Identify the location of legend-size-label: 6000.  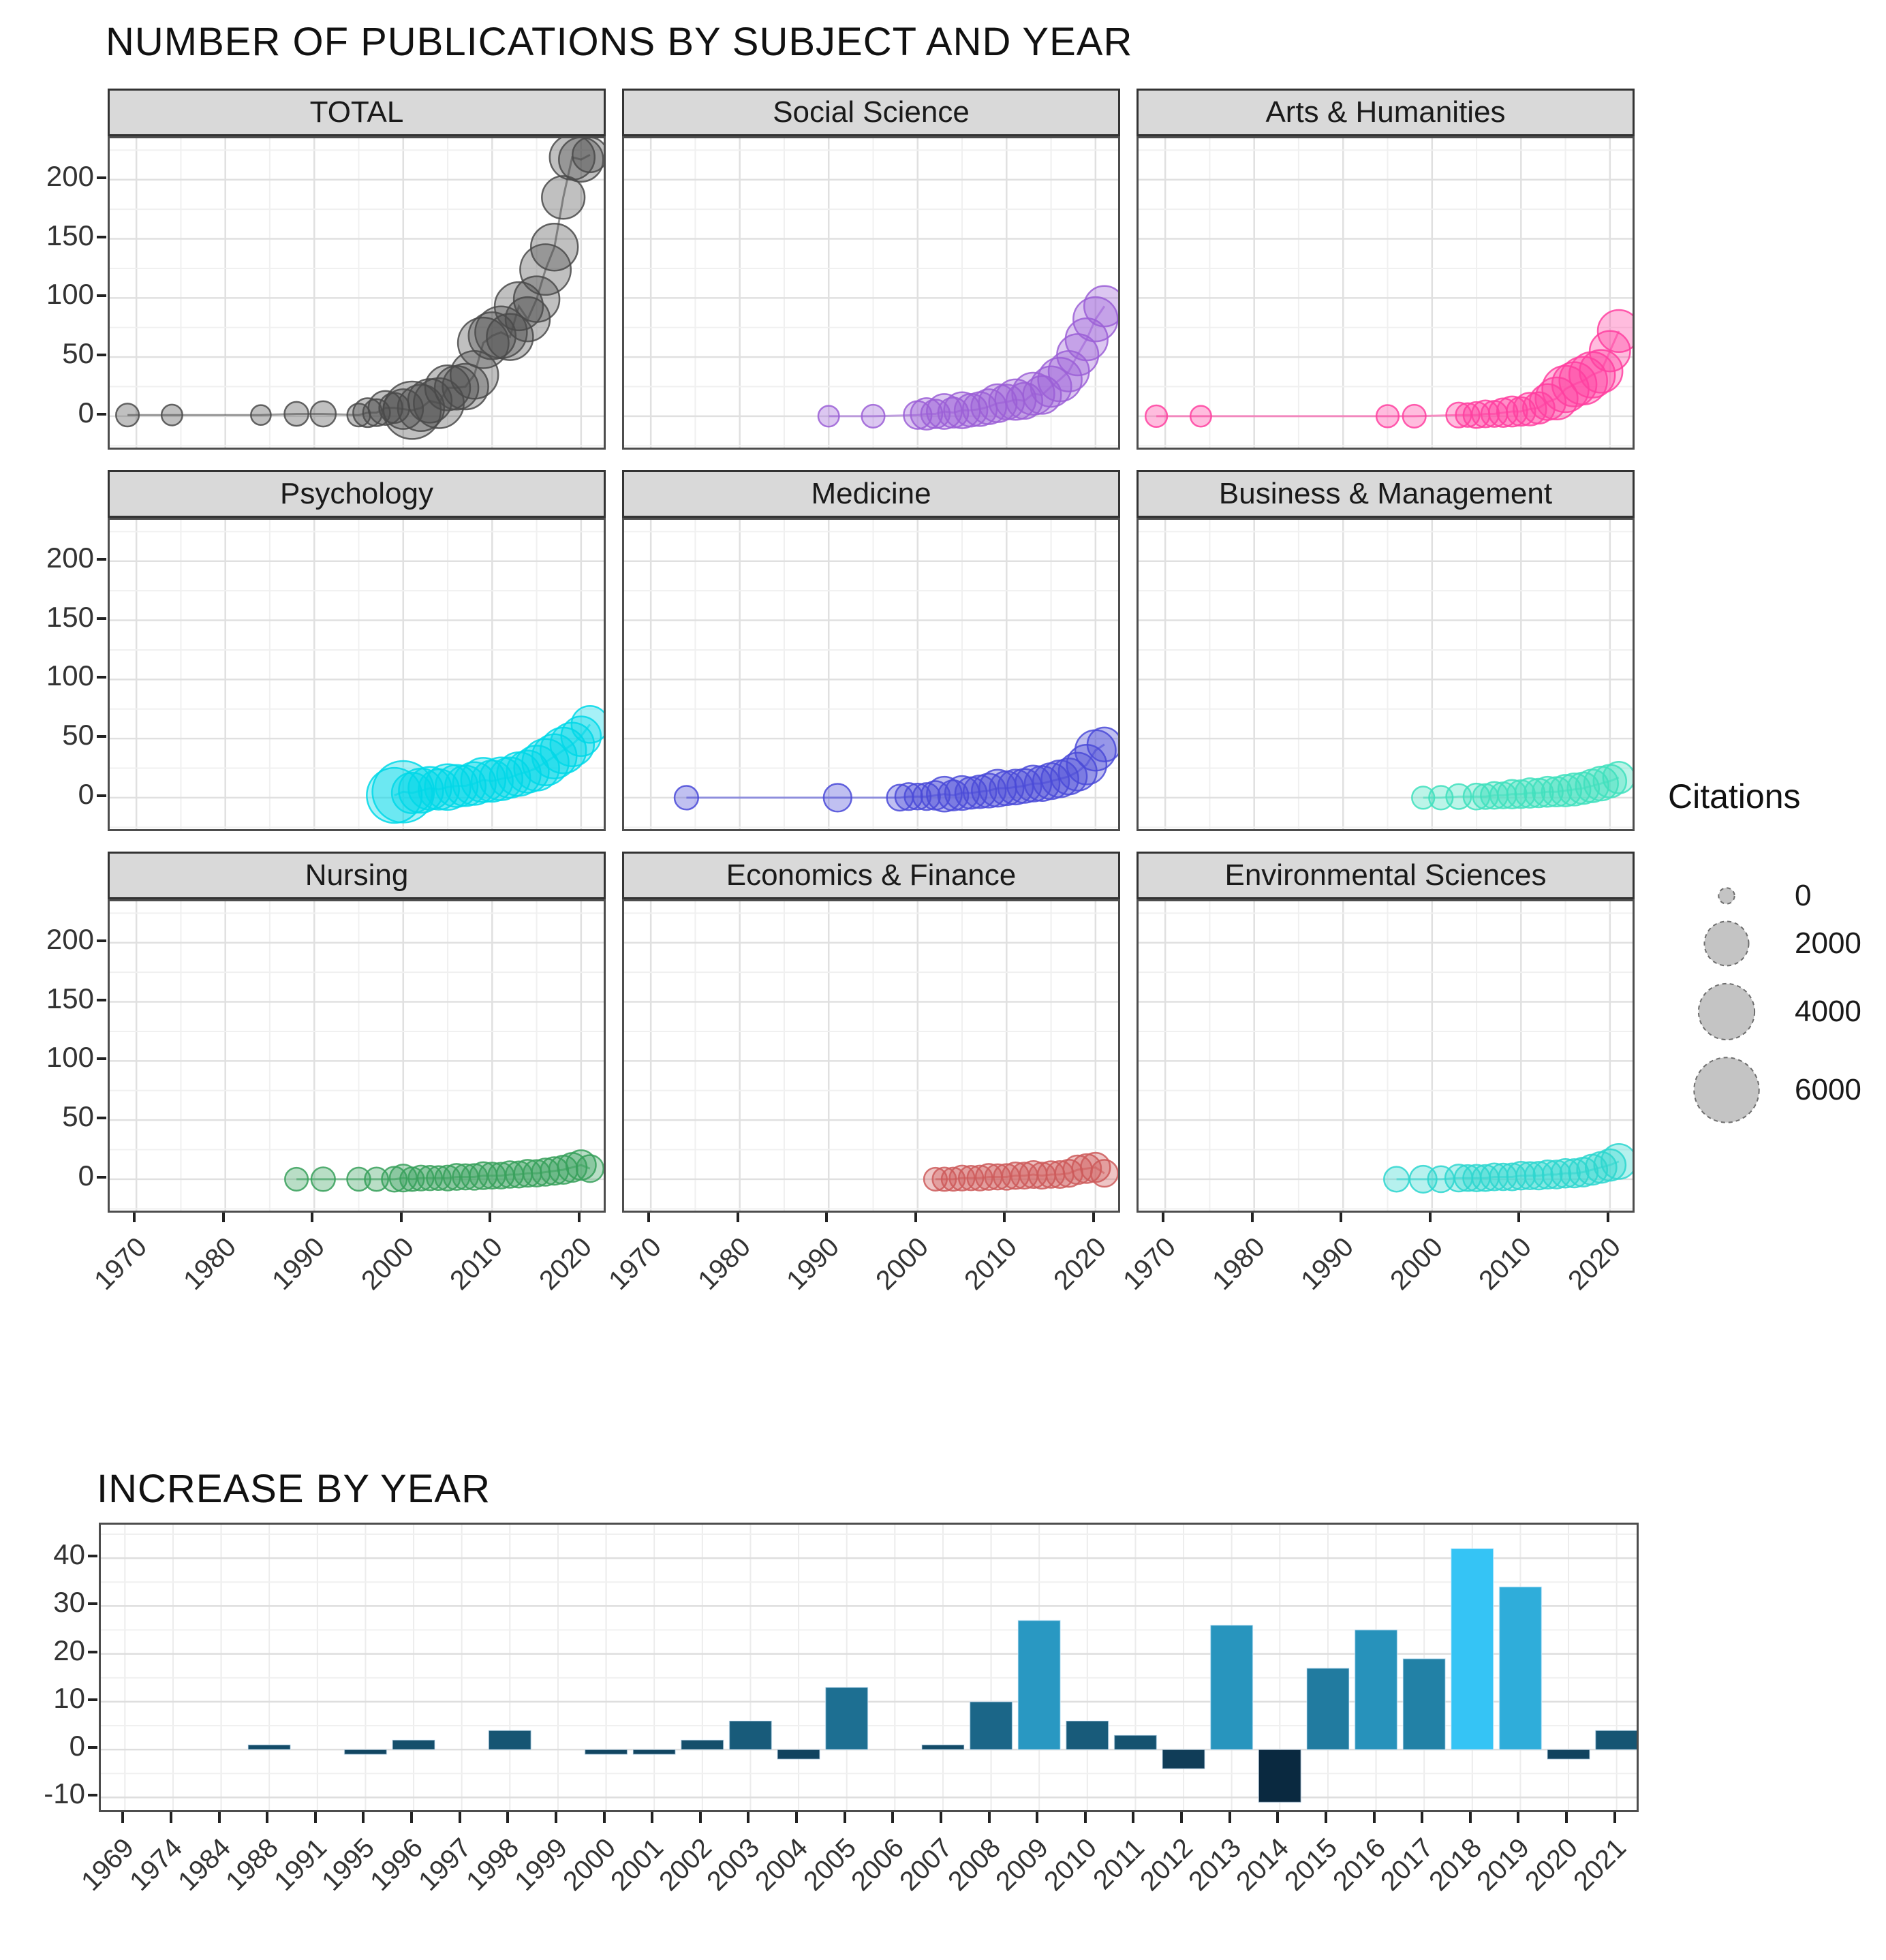
(1828, 1089).